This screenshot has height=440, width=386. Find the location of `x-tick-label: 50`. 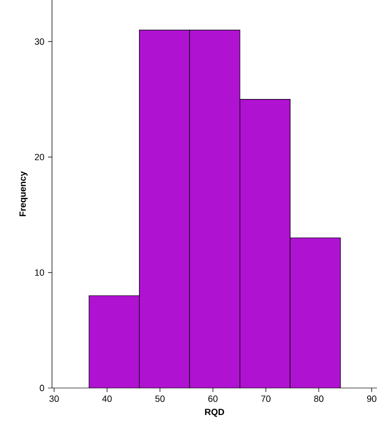

x-tick-label: 50 is located at coordinates (160, 399).